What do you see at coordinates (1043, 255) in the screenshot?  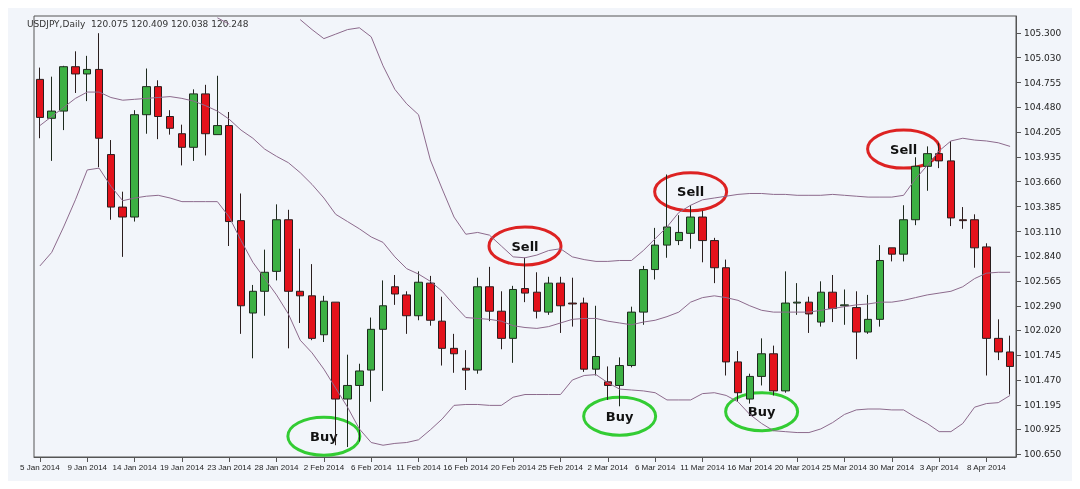 I see `y-tick-label: 102.840` at bounding box center [1043, 255].